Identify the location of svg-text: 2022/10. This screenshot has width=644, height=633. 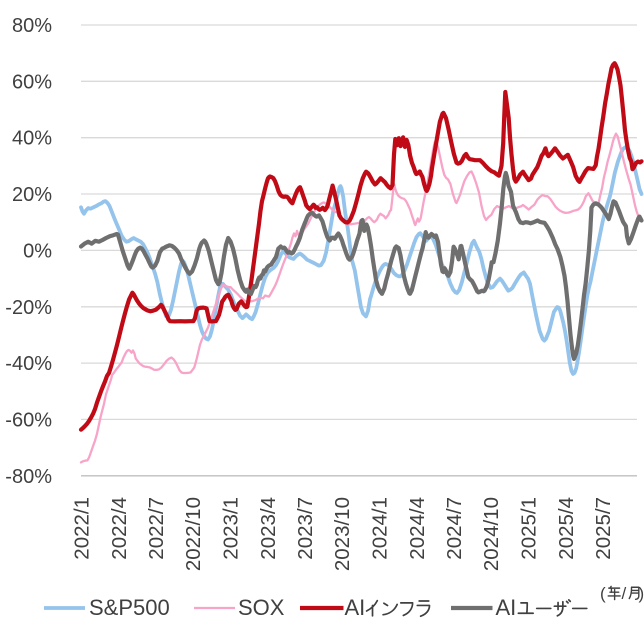
(193, 534).